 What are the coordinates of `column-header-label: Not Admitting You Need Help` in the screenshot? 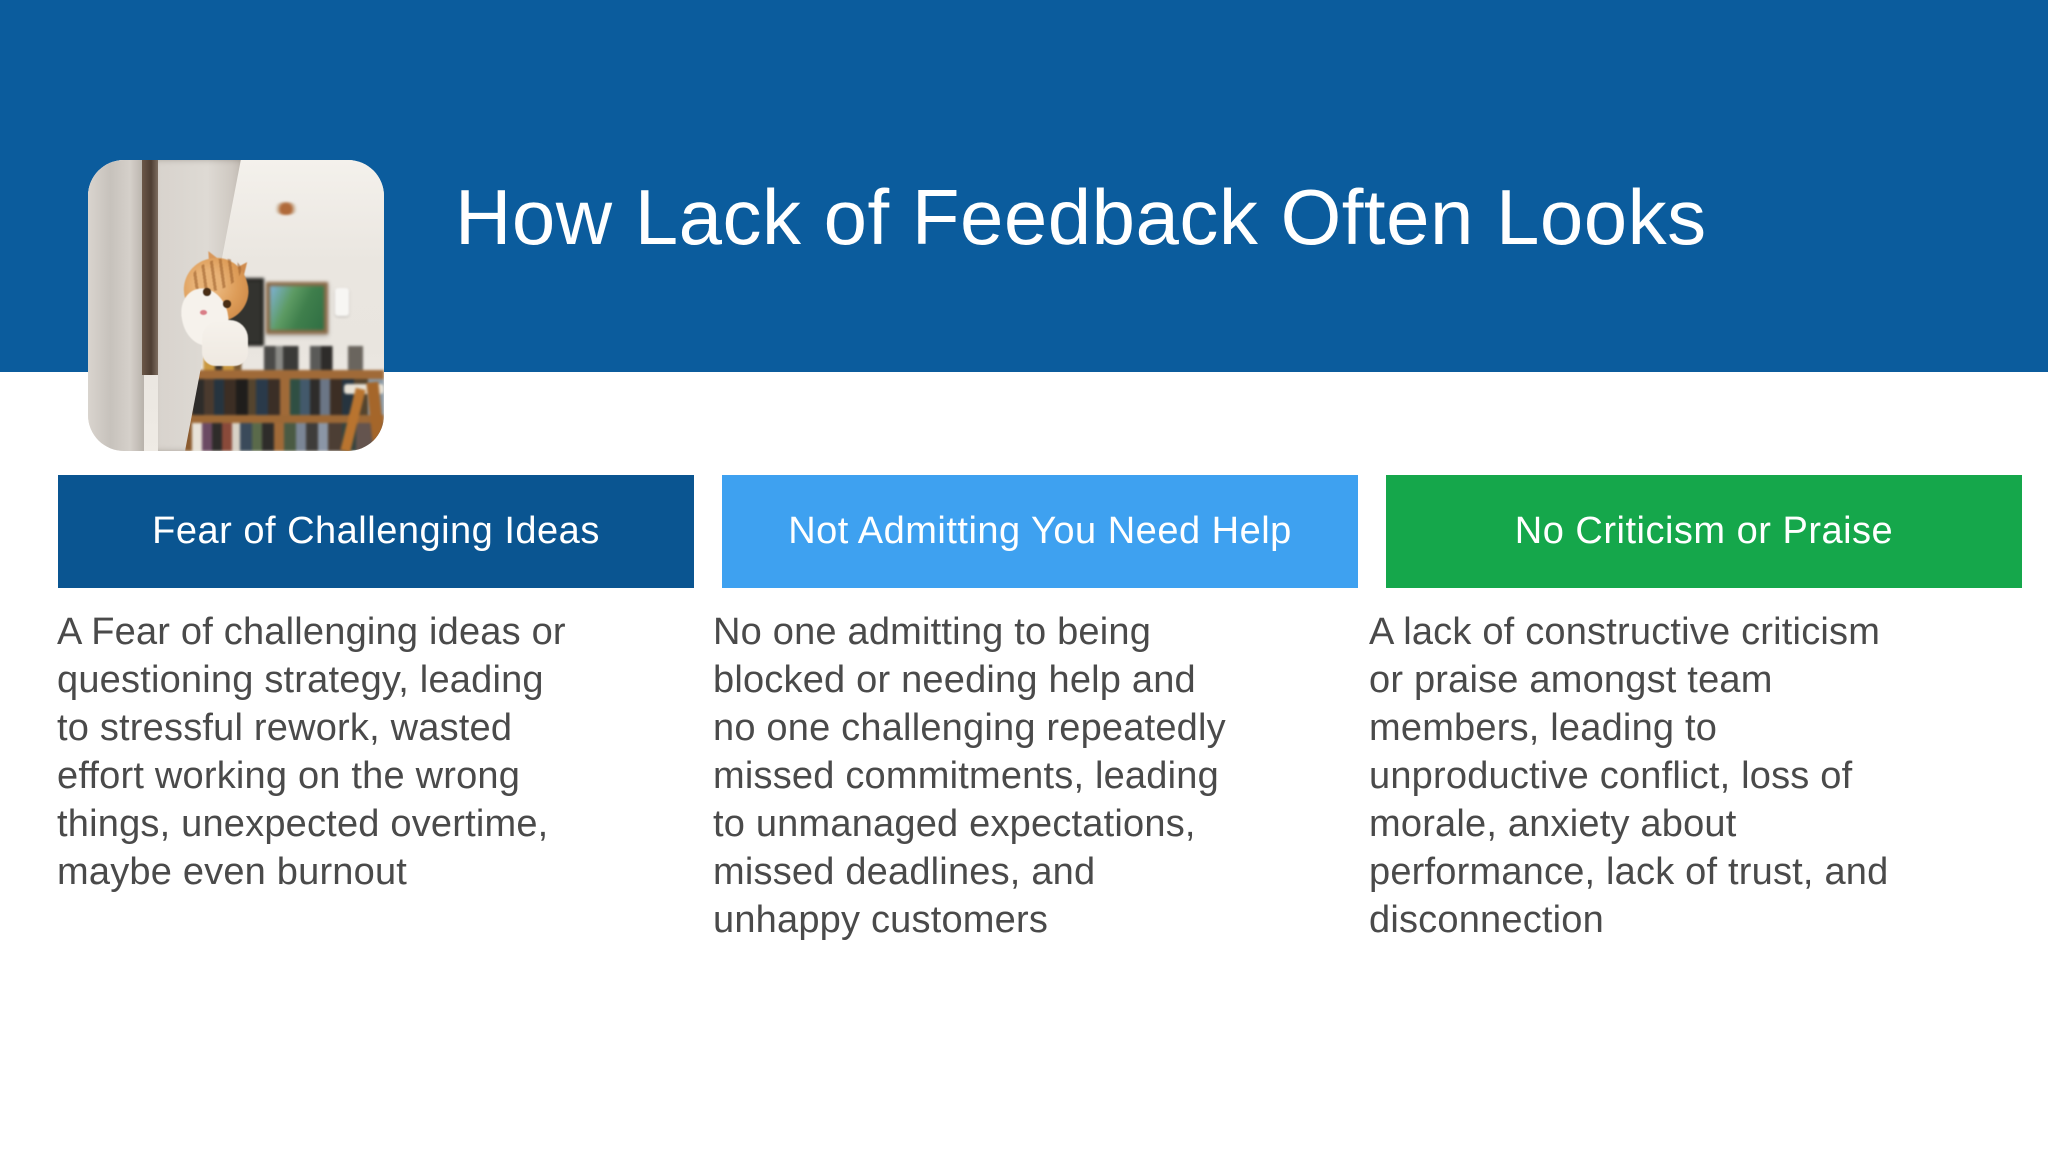 It's located at (1040, 531).